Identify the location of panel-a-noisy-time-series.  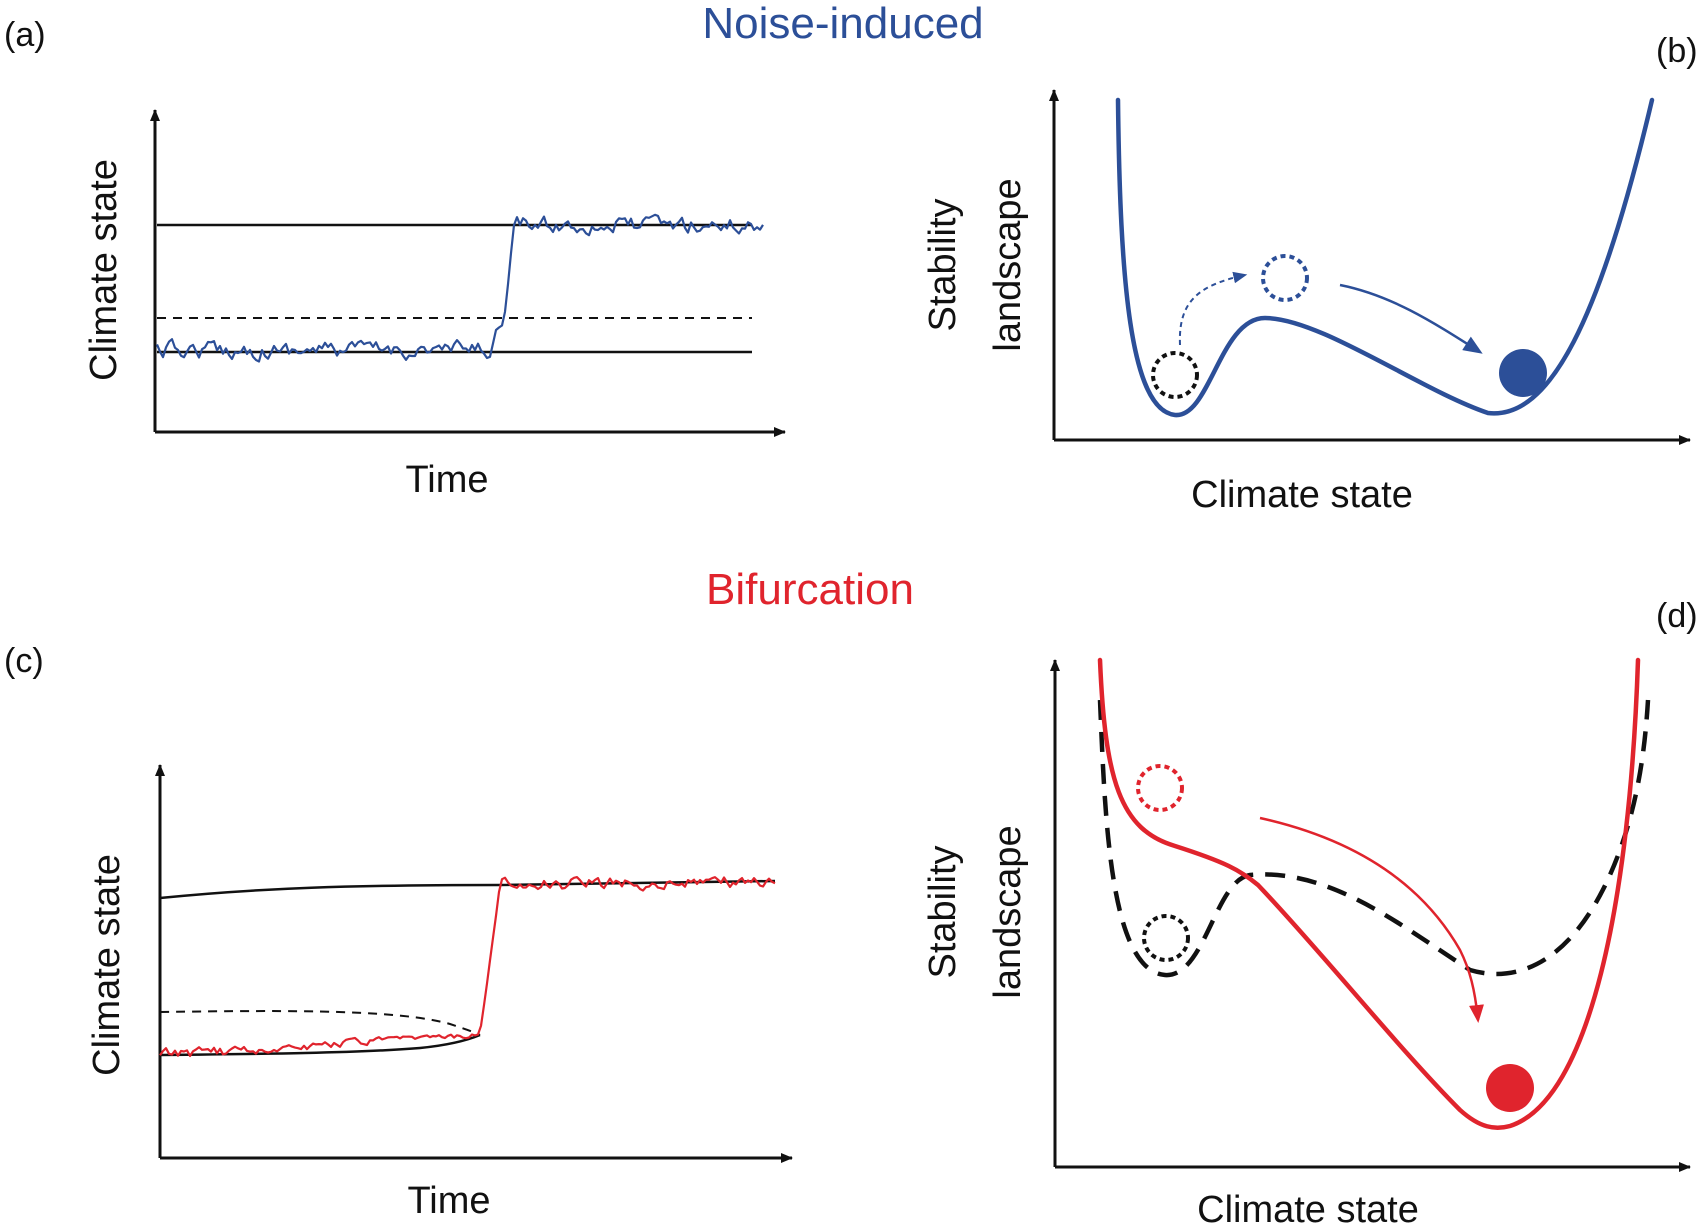
(459, 288).